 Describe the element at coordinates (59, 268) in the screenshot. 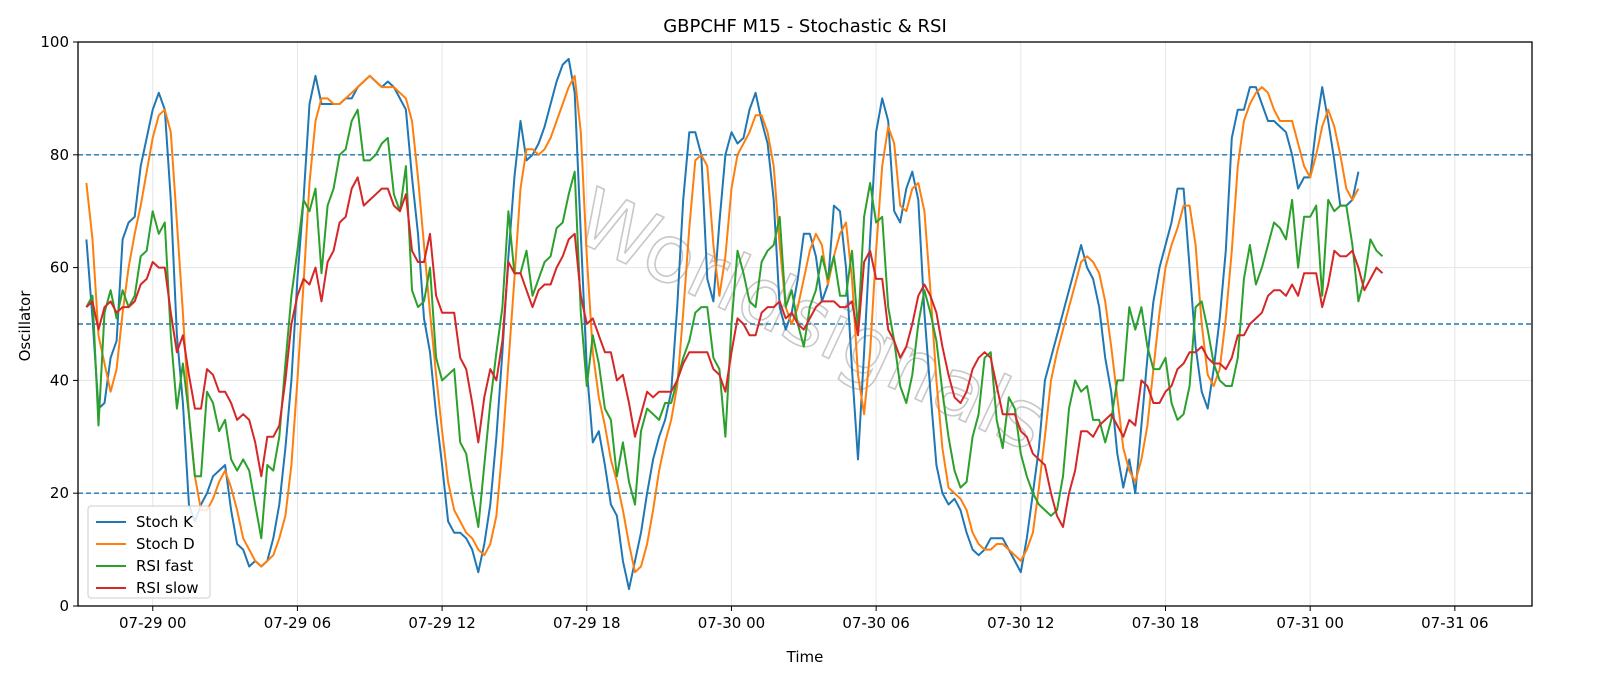

I see `y-tick-label: 60` at that location.